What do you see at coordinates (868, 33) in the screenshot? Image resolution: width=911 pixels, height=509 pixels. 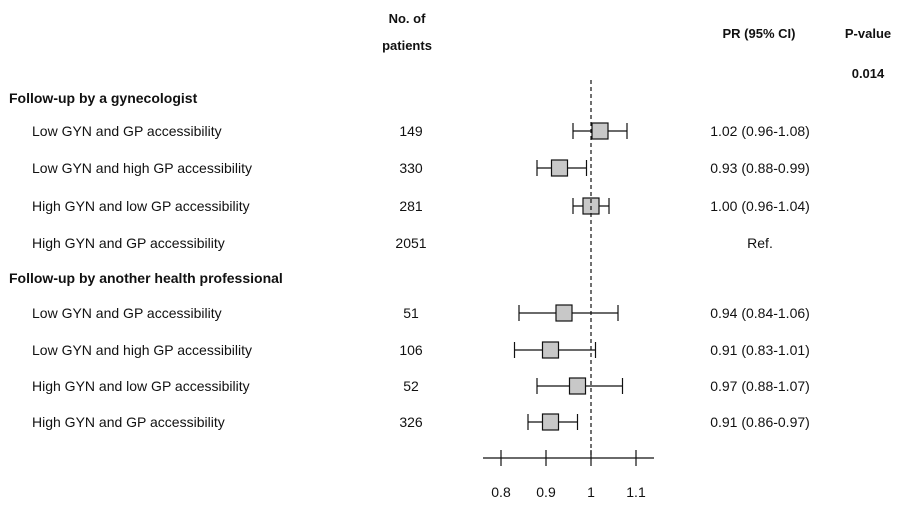 I see `header-pvalue: P-value` at bounding box center [868, 33].